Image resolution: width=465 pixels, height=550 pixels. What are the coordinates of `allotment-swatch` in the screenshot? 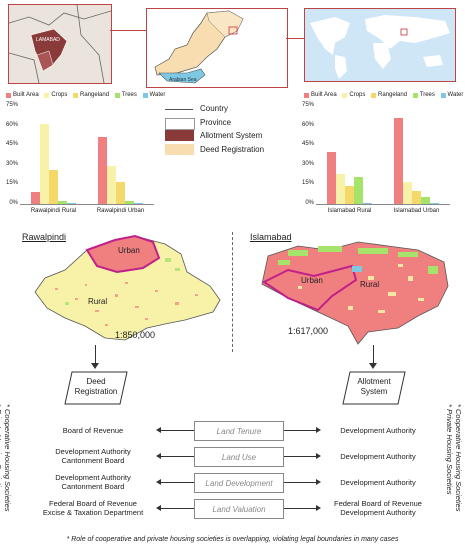 It's located at (179, 135).